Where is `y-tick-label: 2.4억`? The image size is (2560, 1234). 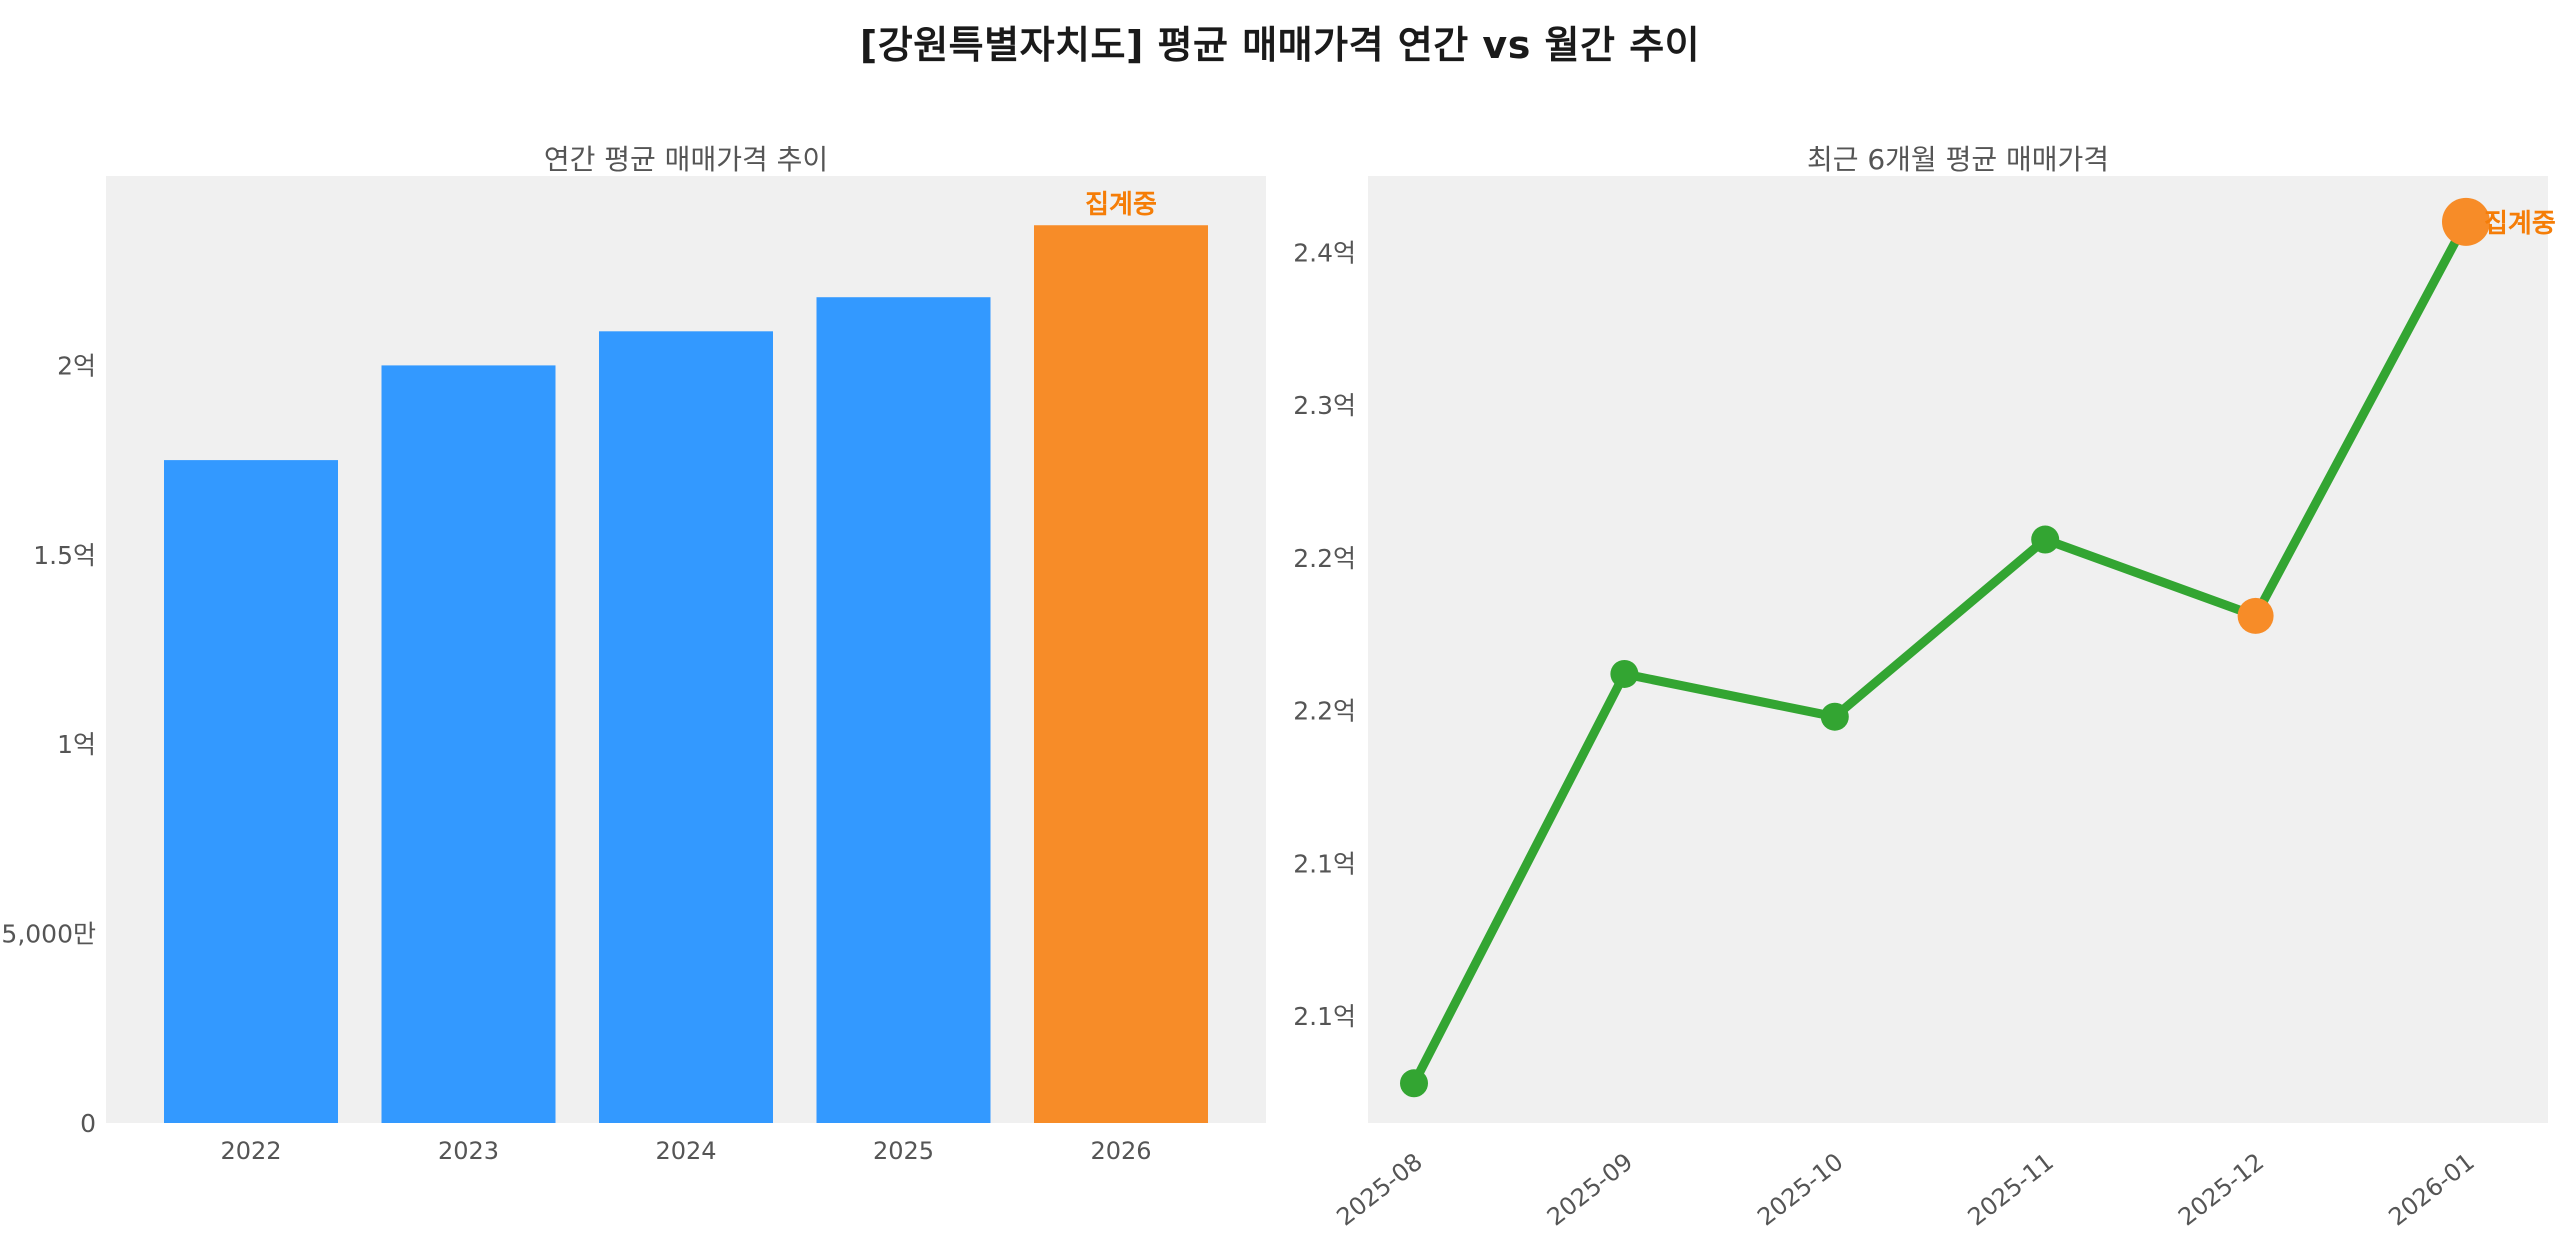
y-tick-label: 2.4억 is located at coordinates (1324, 252).